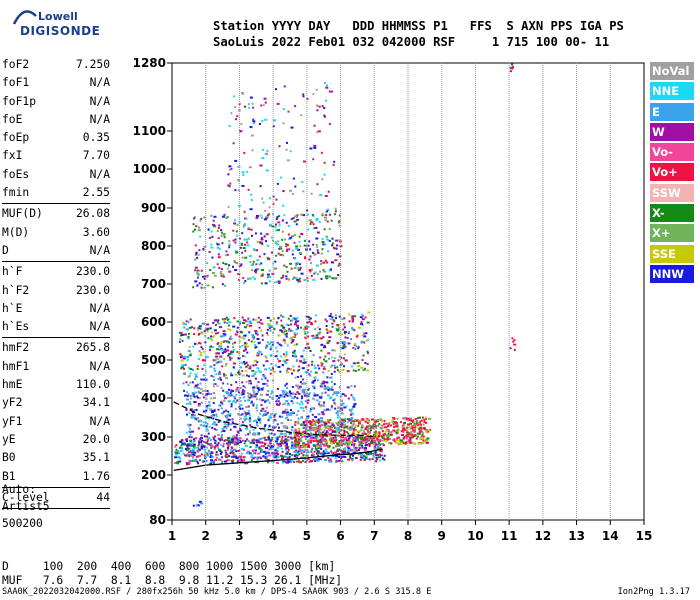 The height and width of the screenshot is (600, 700). I want to click on legend-item: W, so click(672, 131).